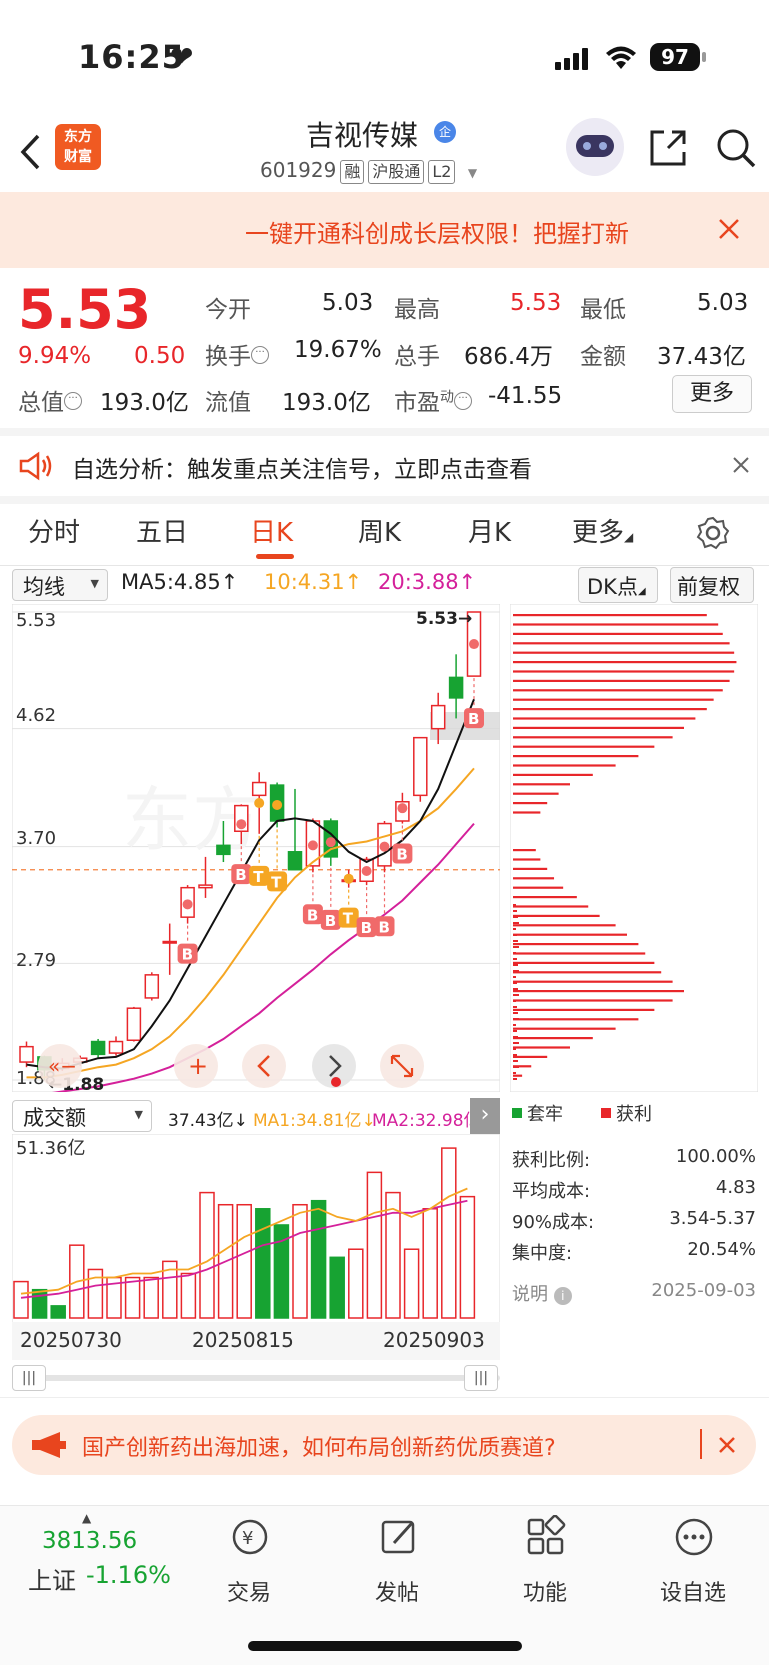 This screenshot has width=769, height=1665. I want to click on post-icon, so click(400, 1537).